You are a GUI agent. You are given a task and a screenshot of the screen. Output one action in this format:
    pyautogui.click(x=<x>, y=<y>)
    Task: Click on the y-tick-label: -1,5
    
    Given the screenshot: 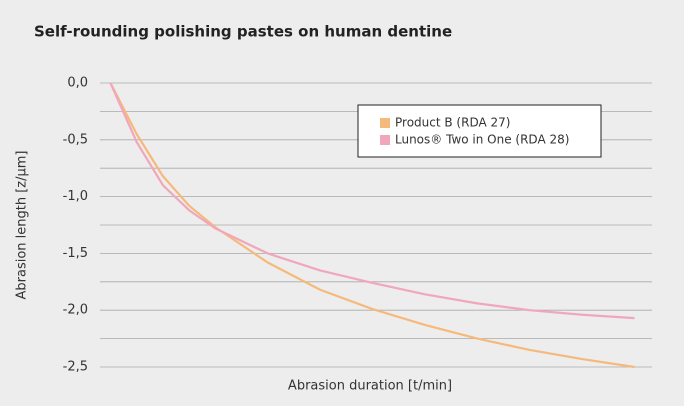 What is the action you would take?
    pyautogui.click(x=75, y=253)
    